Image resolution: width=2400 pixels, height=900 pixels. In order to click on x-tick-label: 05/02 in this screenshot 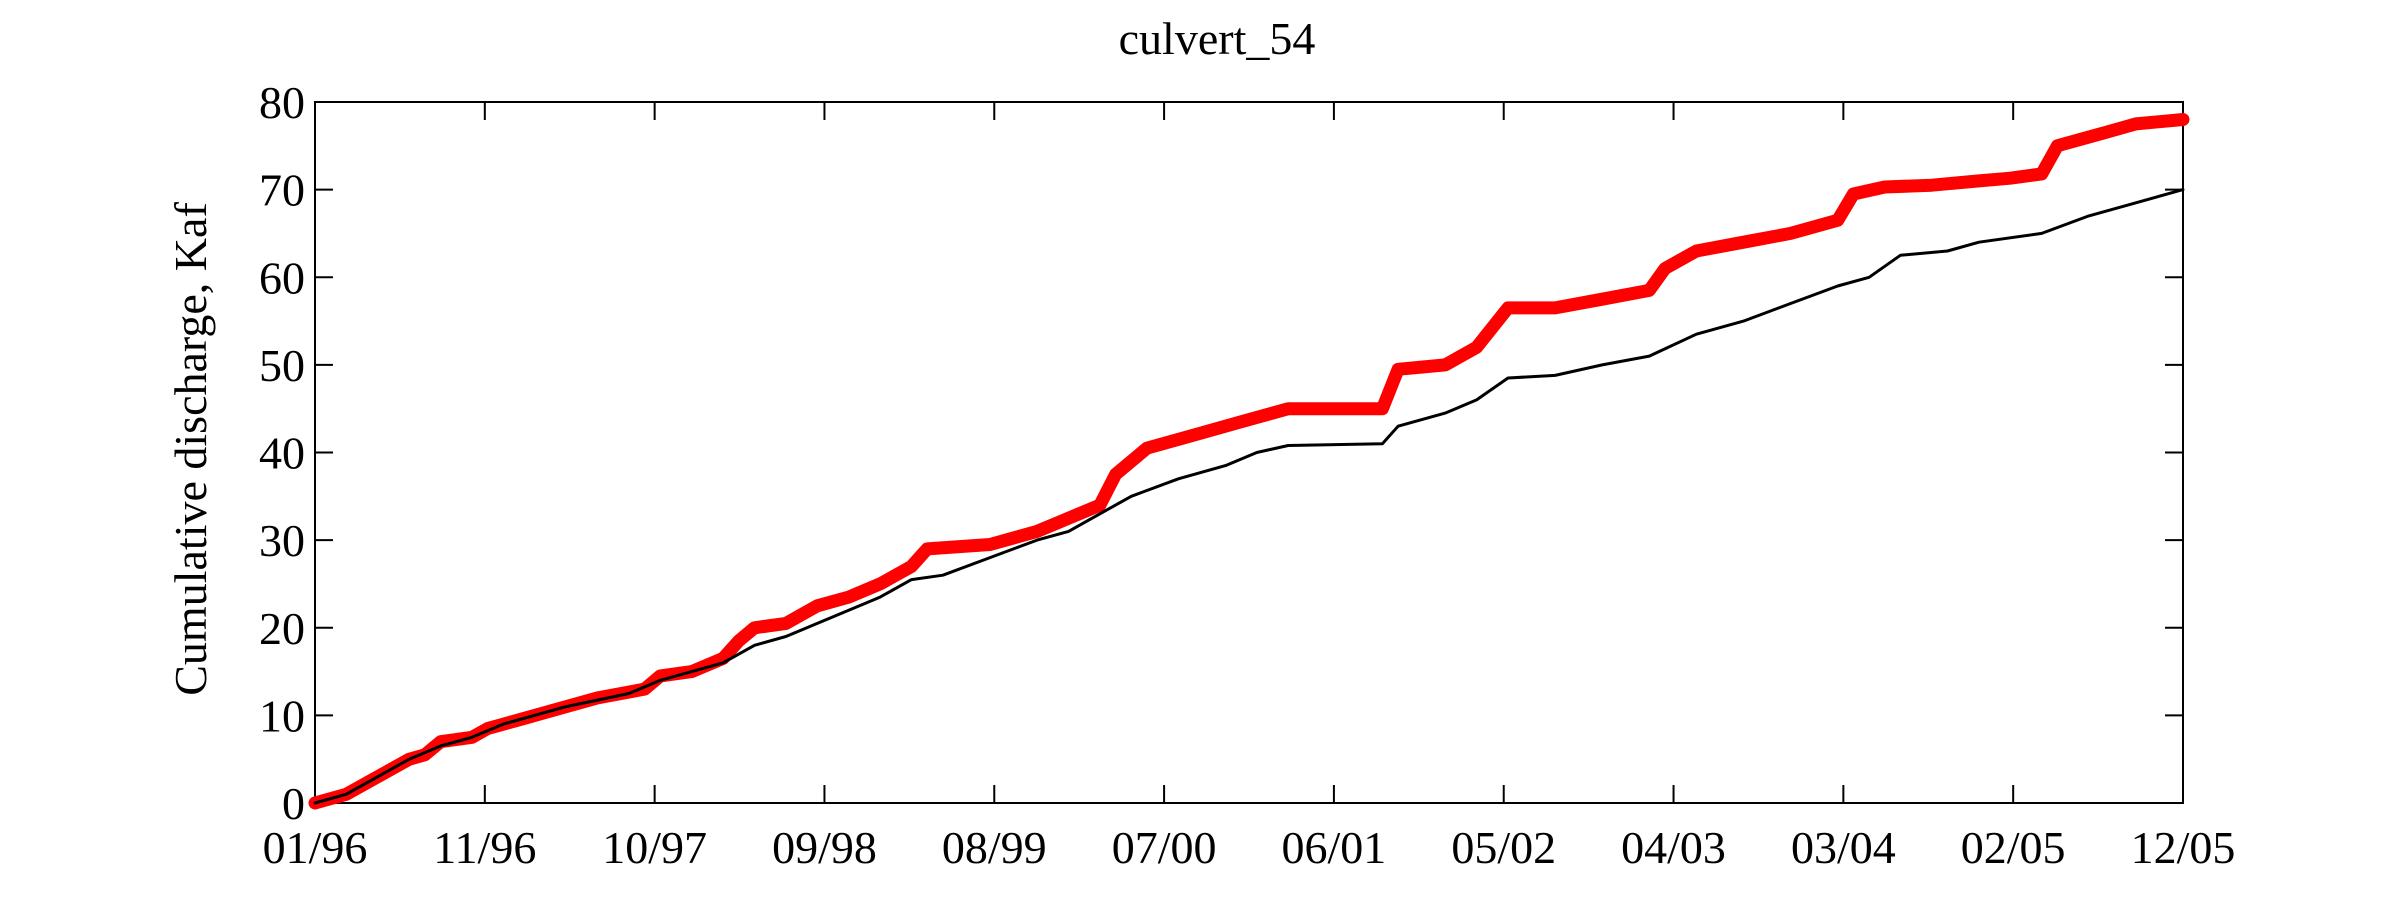, I will do `click(1503, 847)`.